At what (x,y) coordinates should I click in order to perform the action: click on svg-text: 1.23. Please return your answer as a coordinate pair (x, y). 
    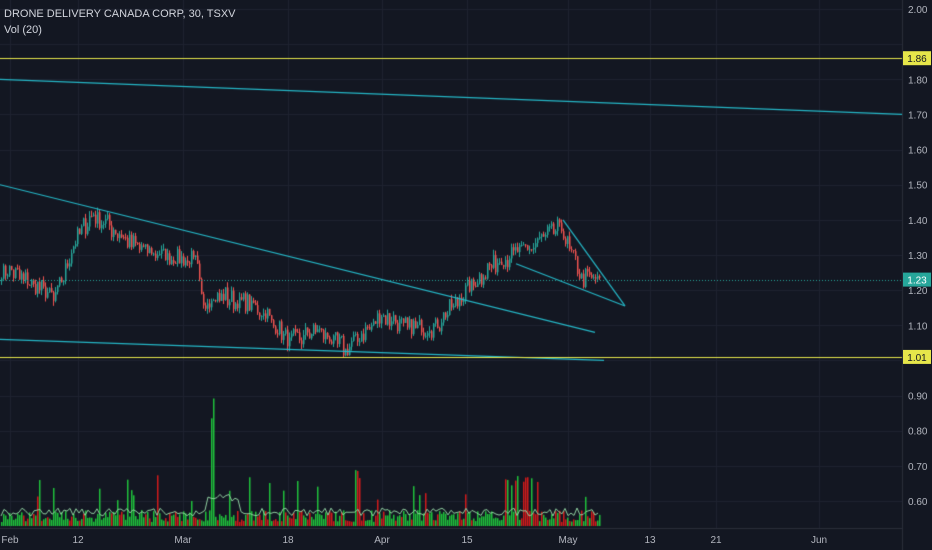
    Looking at the image, I should click on (917, 281).